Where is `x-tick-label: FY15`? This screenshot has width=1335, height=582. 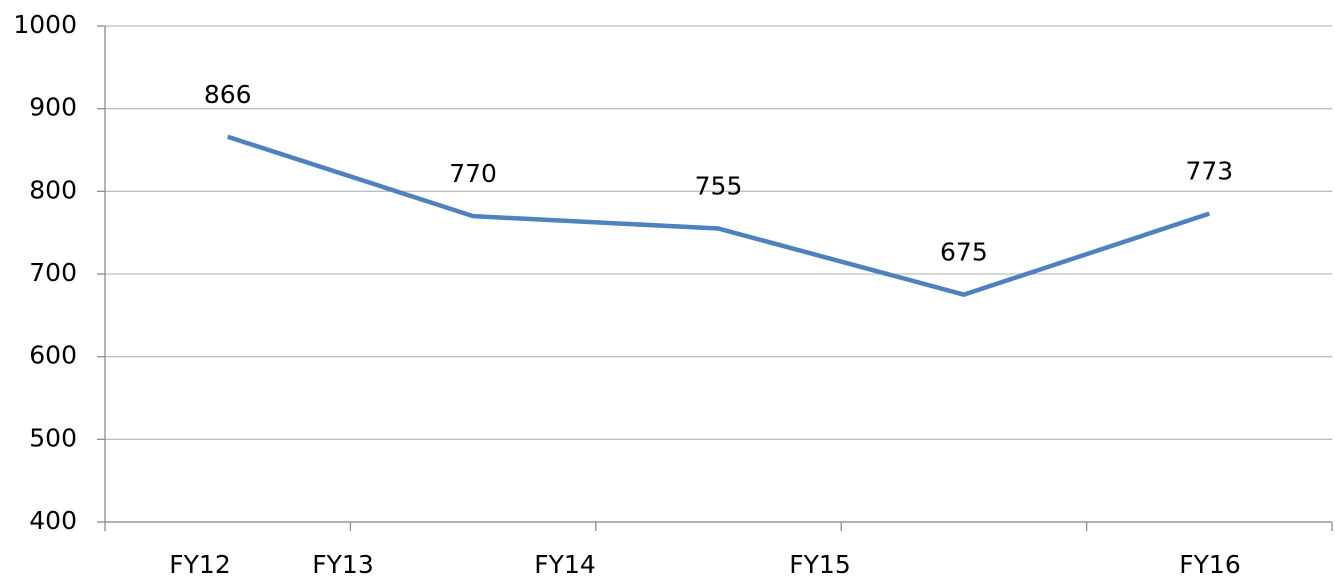 x-tick-label: FY15 is located at coordinates (819, 564).